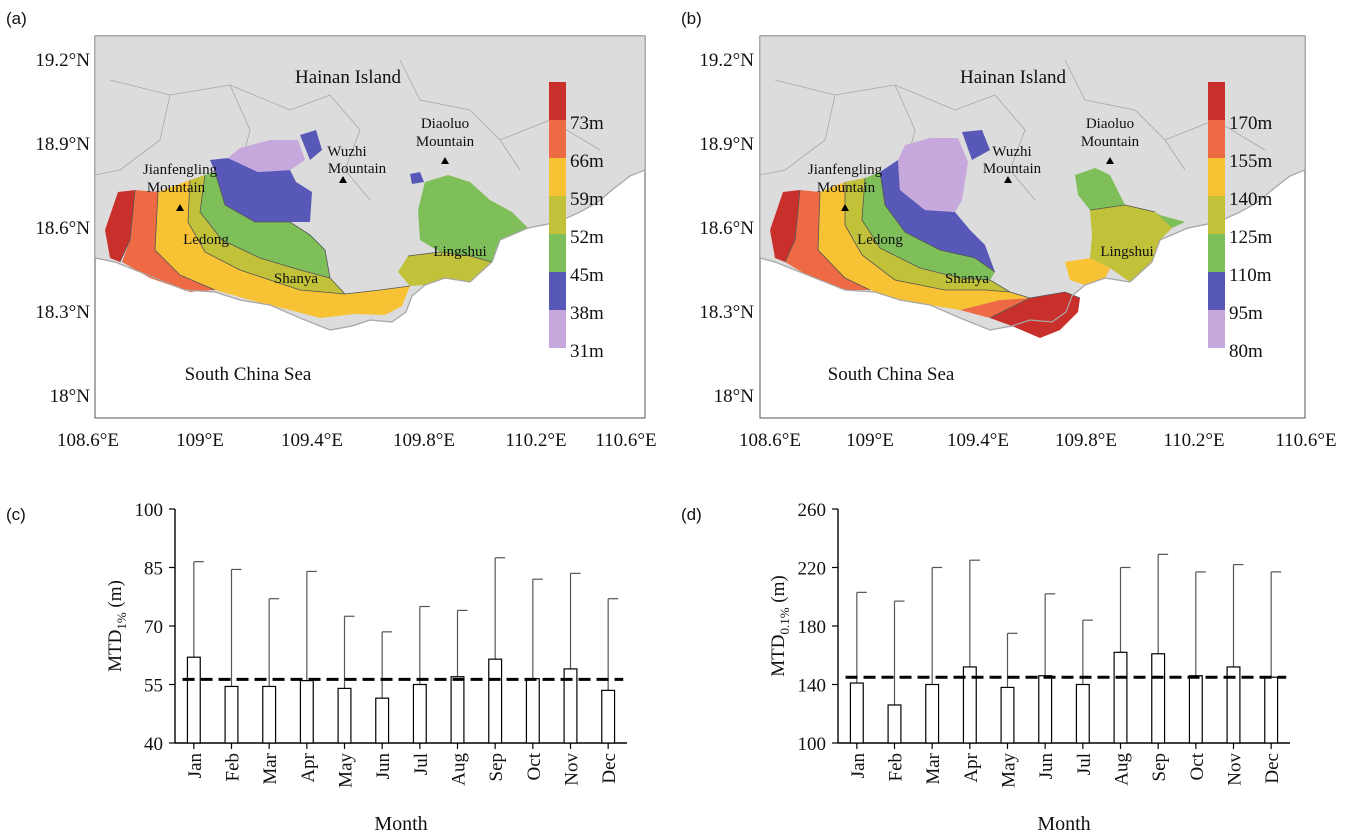 The width and height of the screenshot is (1362, 834). What do you see at coordinates (88, 440) in the screenshot?
I see `lon-label: 108.6°E` at bounding box center [88, 440].